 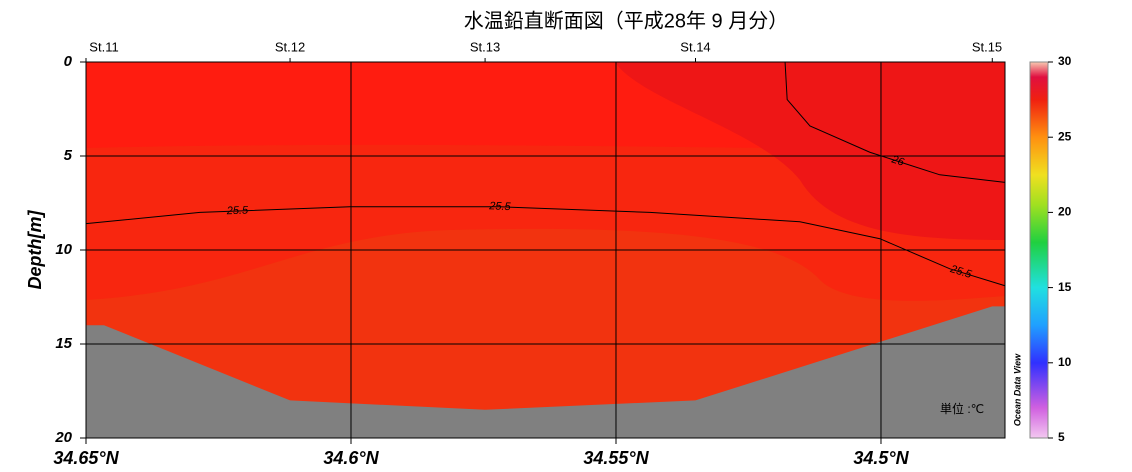 I want to click on station-label: St.14, so click(x=695, y=46).